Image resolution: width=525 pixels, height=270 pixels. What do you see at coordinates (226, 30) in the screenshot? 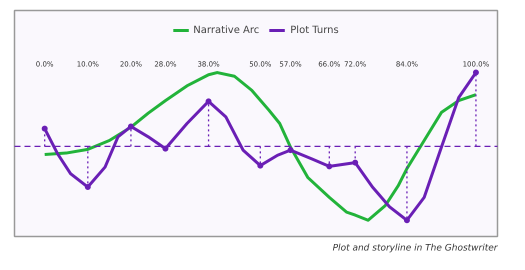
I see `legend-label: Narrative Arc` at bounding box center [226, 30].